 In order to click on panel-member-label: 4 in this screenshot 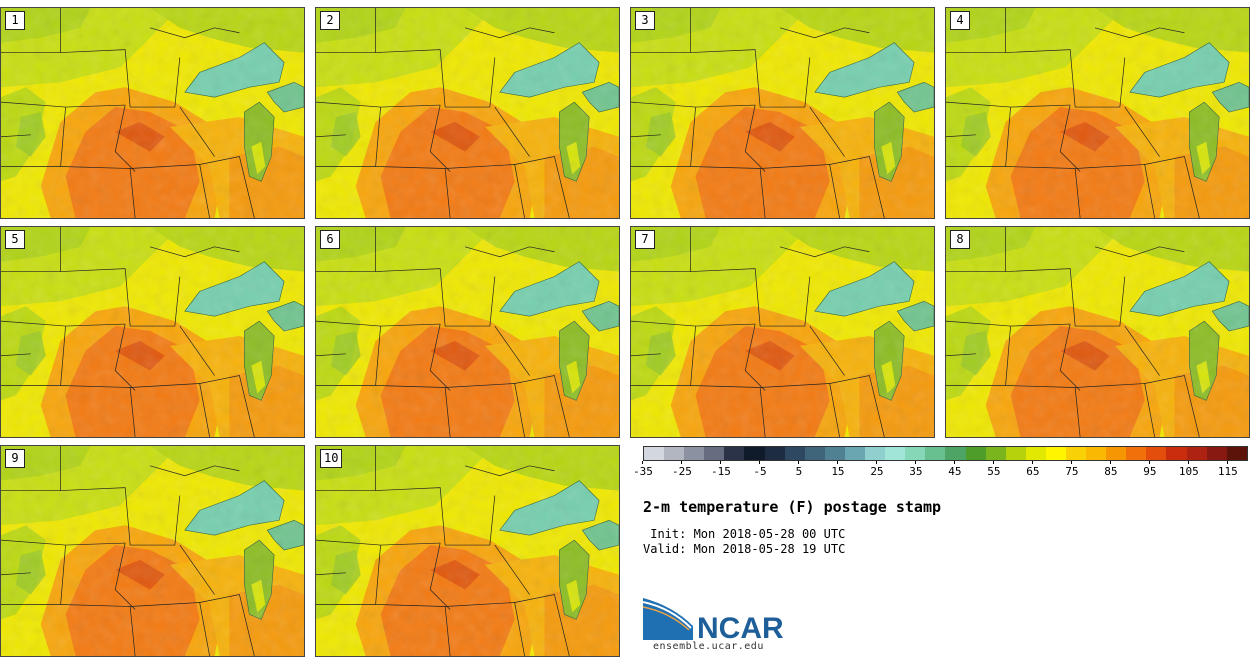, I will do `click(960, 20)`.